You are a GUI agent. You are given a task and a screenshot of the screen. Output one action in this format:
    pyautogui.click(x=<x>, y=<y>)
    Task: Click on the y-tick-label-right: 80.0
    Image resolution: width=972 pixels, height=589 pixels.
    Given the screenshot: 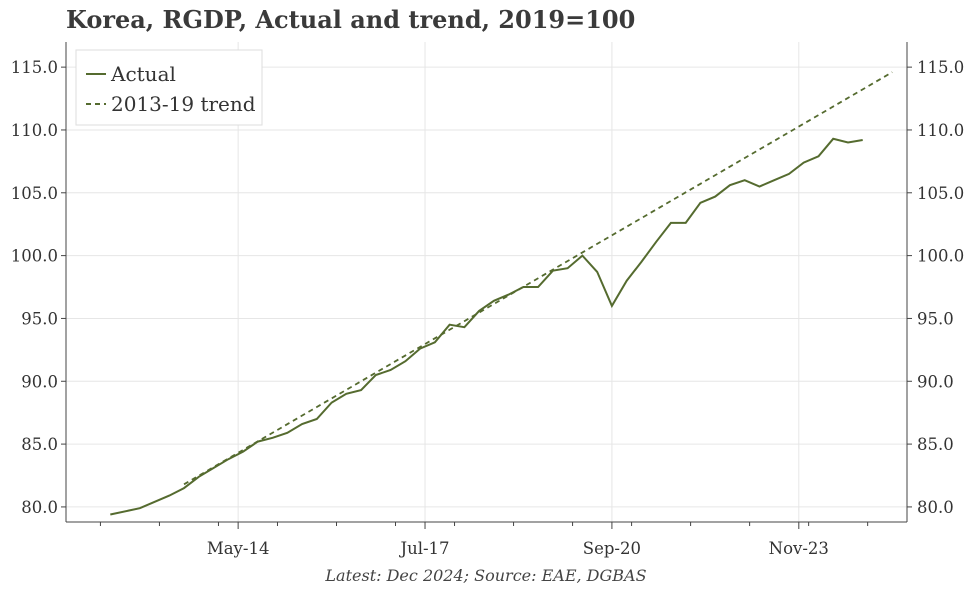 What is the action you would take?
    pyautogui.click(x=935, y=507)
    